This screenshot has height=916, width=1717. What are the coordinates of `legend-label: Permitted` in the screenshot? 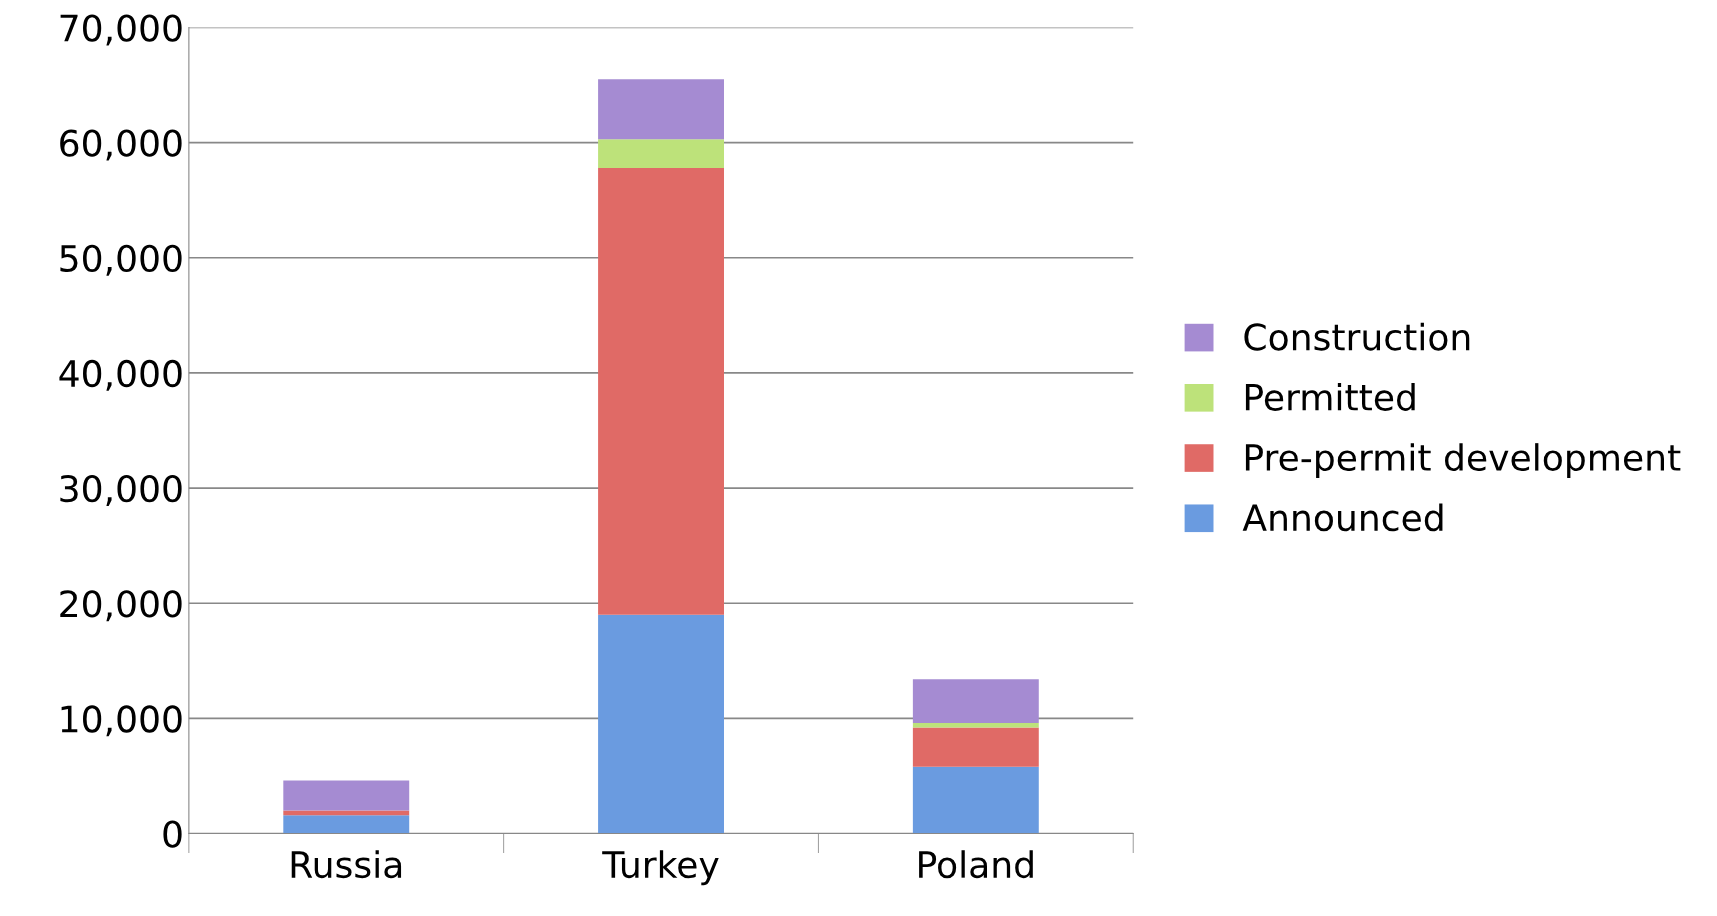 It's located at (1330, 396).